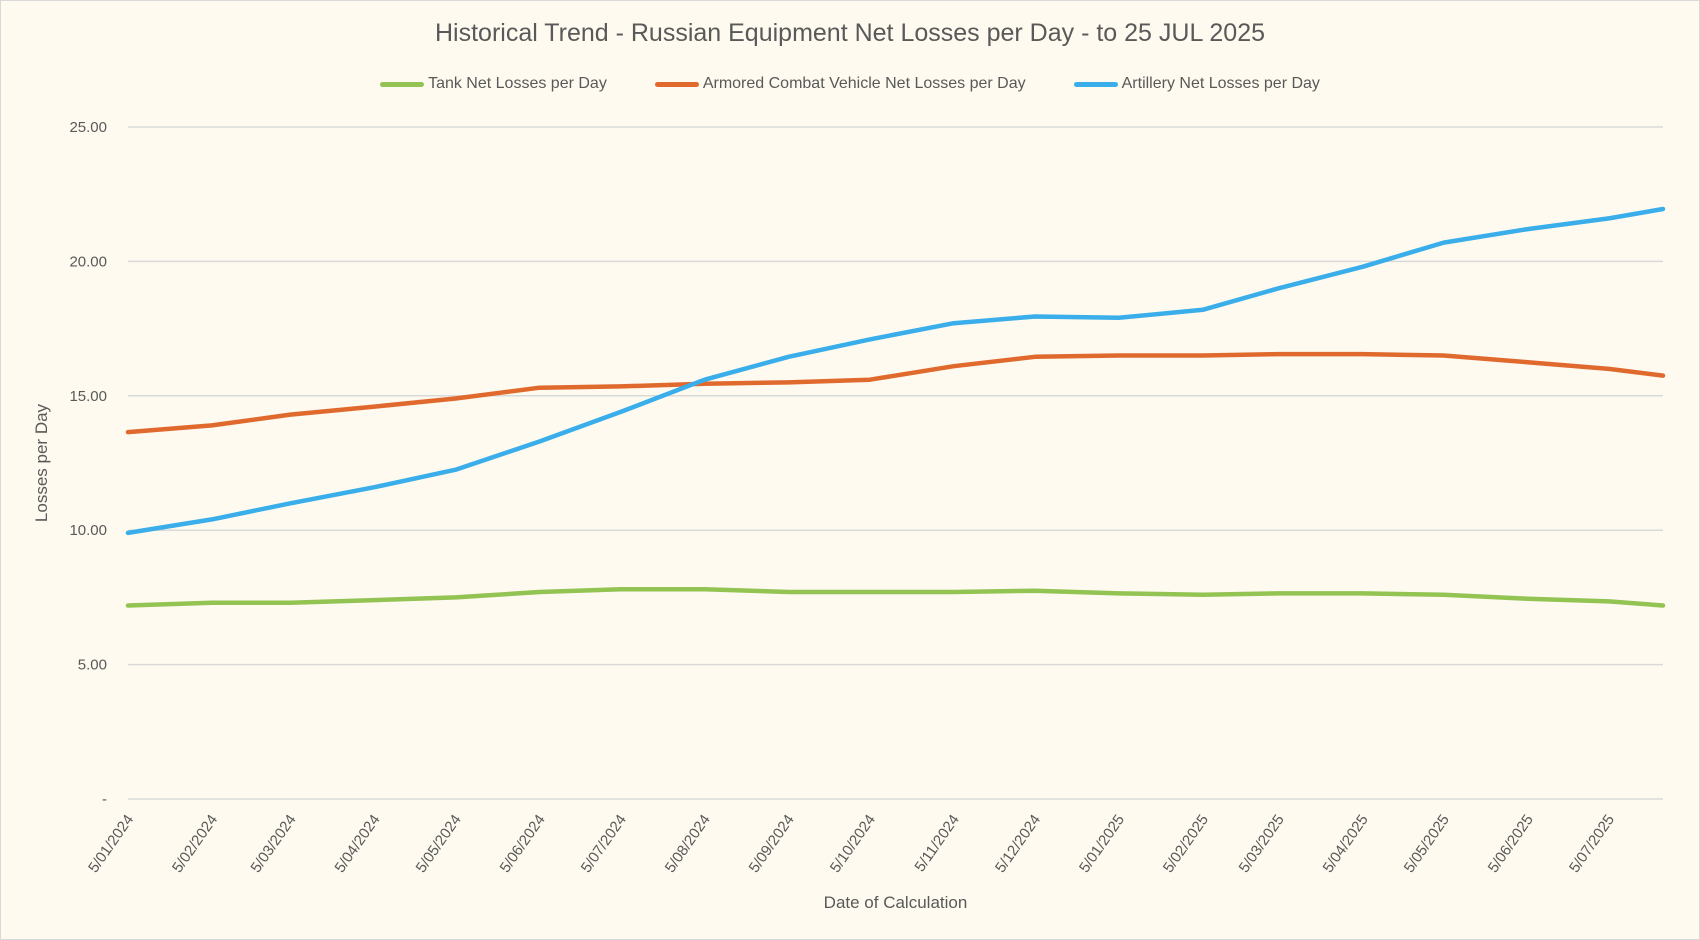 The height and width of the screenshot is (940, 1700). I want to click on x-tick-label: 5/12/2024, so click(1018, 844).